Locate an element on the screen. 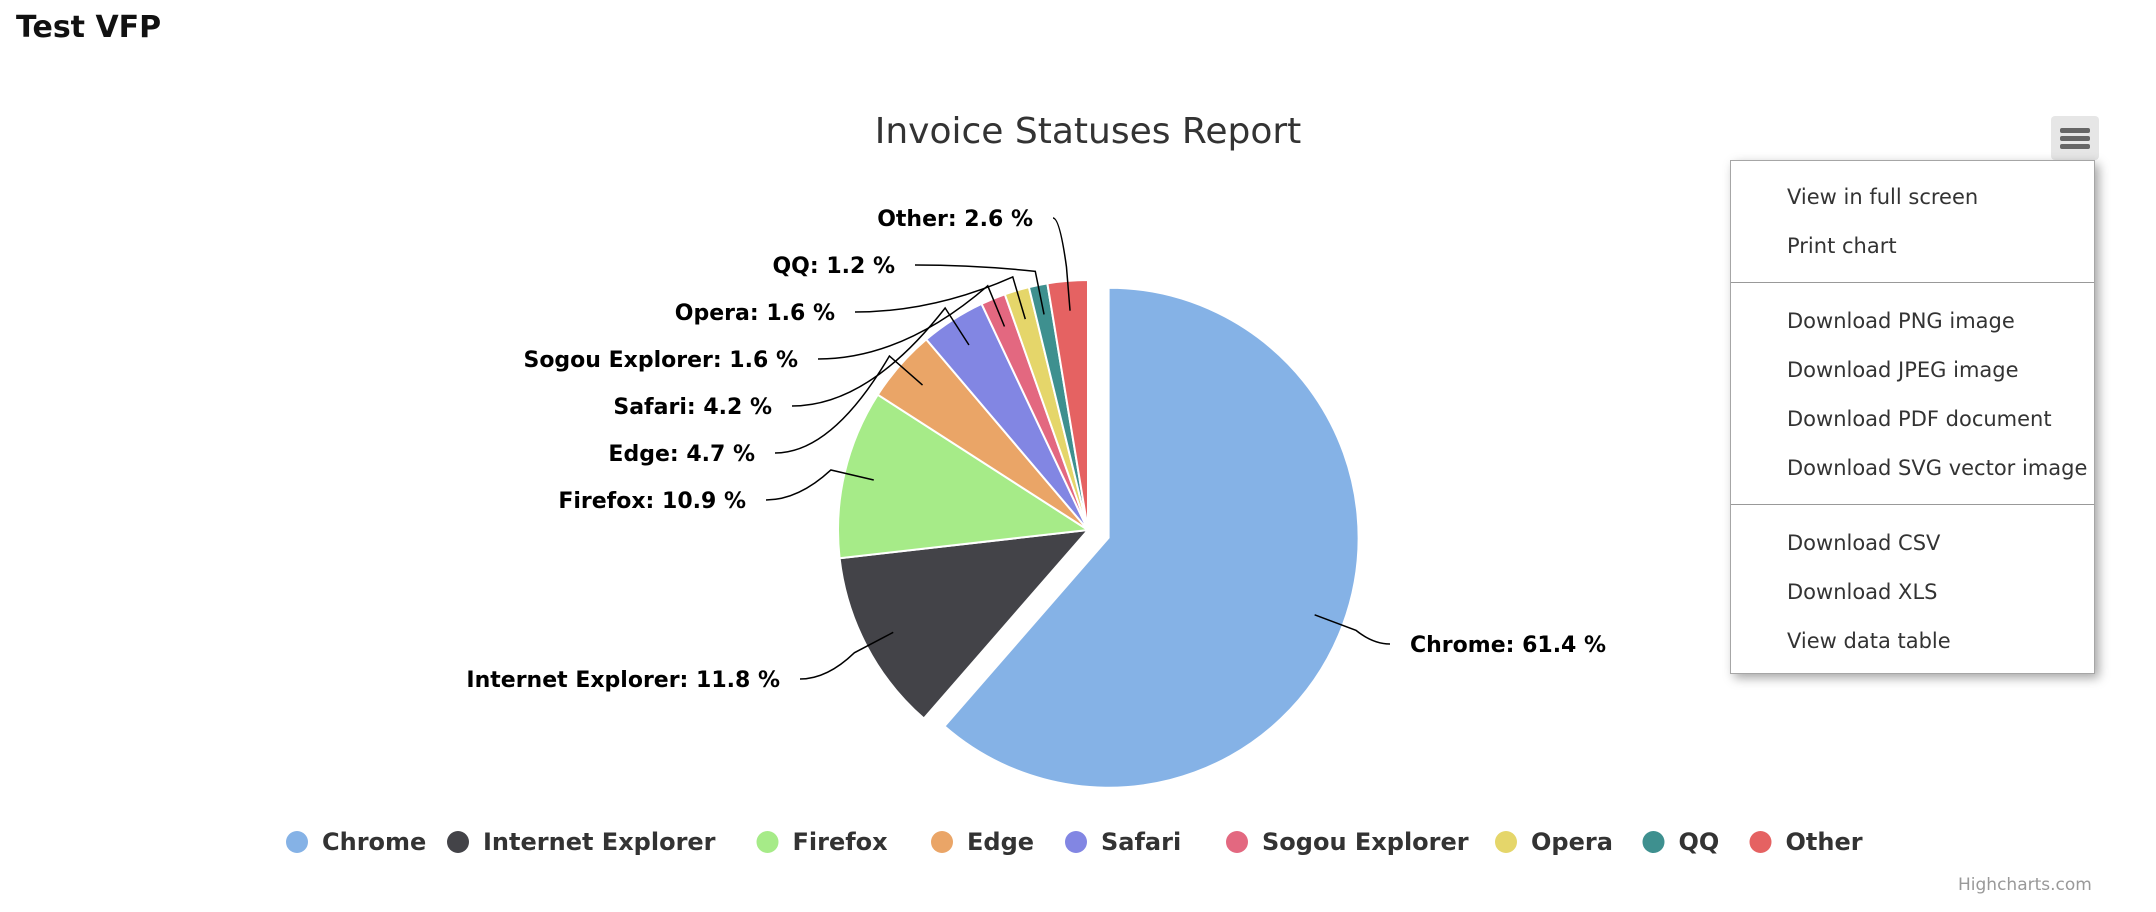 Image resolution: width=2156 pixels, height=912 pixels. legend-item-opera: Opera is located at coordinates (1554, 842).